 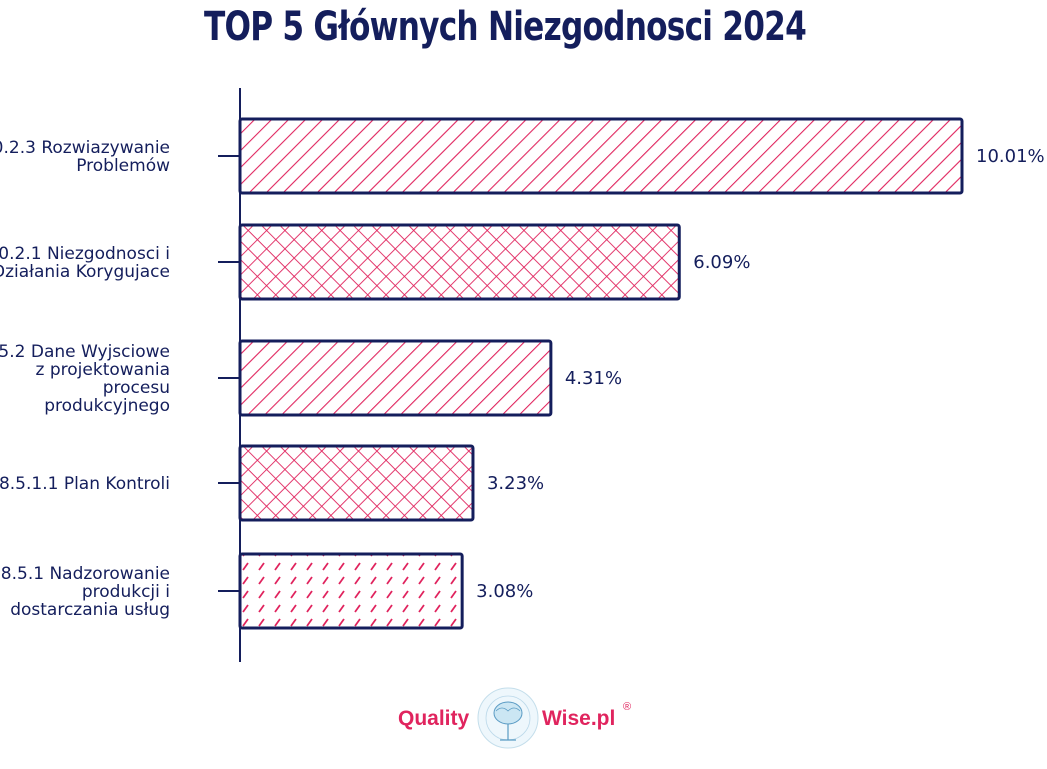 I want to click on value-label-2: 6.09%, so click(x=721, y=262).